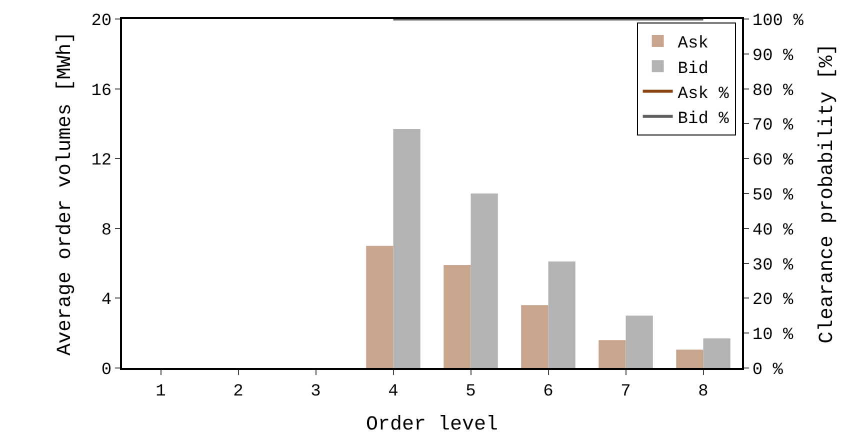 The height and width of the screenshot is (442, 857). What do you see at coordinates (773, 126) in the screenshot?
I see `y2-tick-label: 70 %` at bounding box center [773, 126].